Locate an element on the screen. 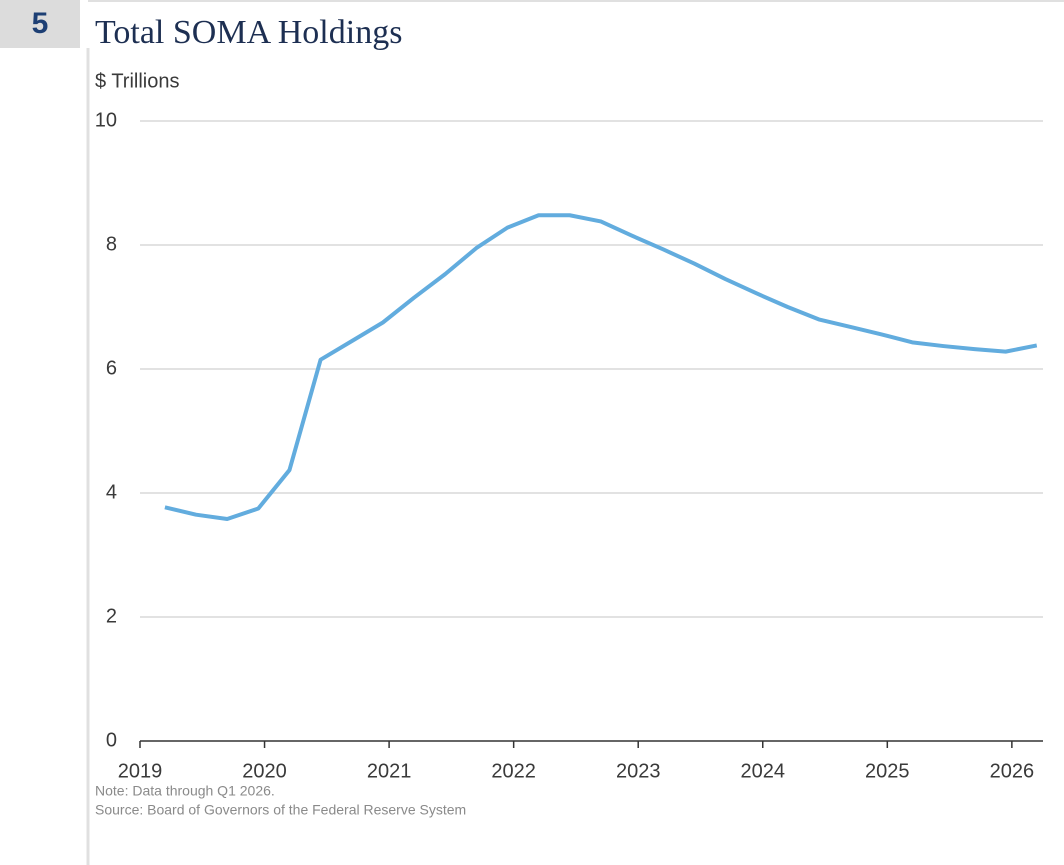 Image resolution: width=1064 pixels, height=865 pixels. y-tick-label: 6 is located at coordinates (111, 368).